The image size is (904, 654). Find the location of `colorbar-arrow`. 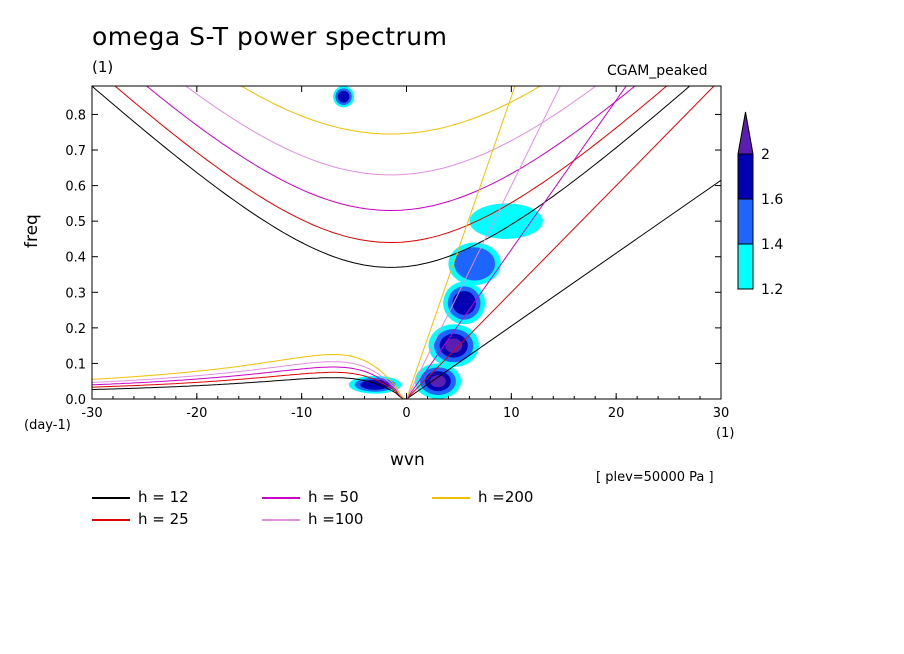

colorbar-arrow is located at coordinates (745, 133).